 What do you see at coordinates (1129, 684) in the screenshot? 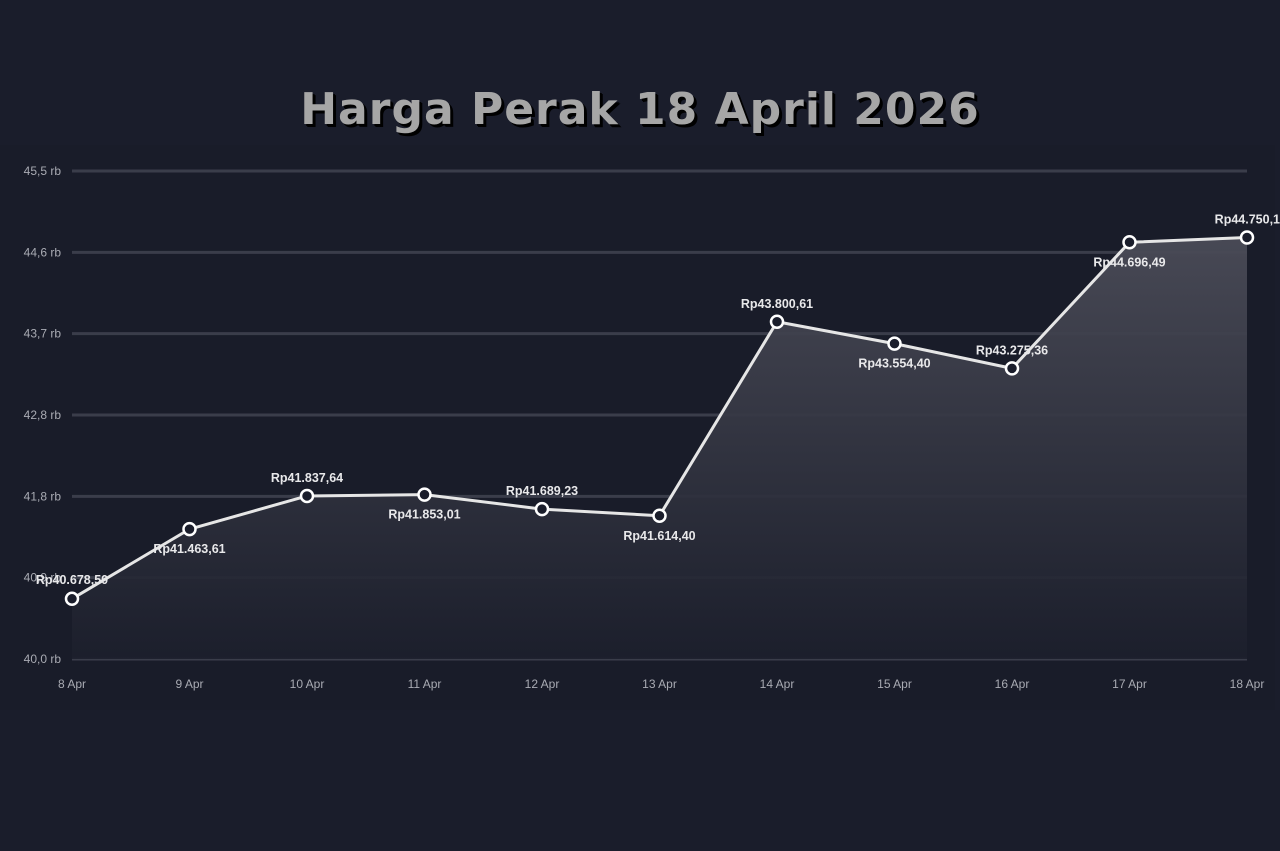
I see `x-tick-label: 17 Apr` at bounding box center [1129, 684].